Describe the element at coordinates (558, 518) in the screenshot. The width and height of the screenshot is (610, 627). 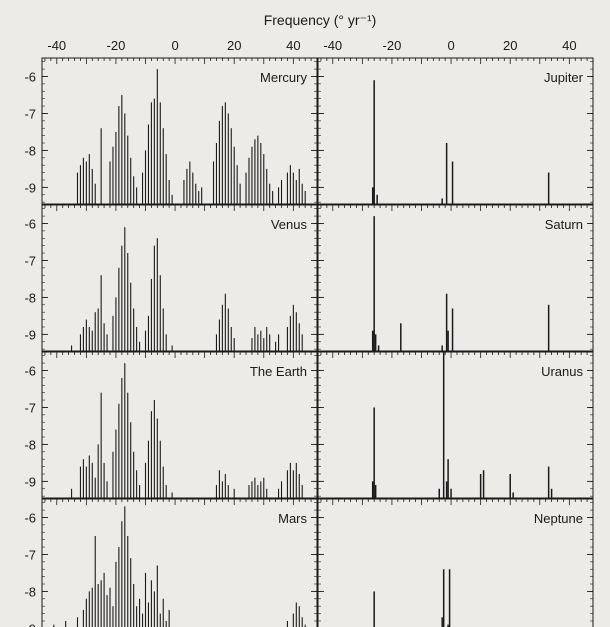
I see `panel-name: Neptune` at that location.